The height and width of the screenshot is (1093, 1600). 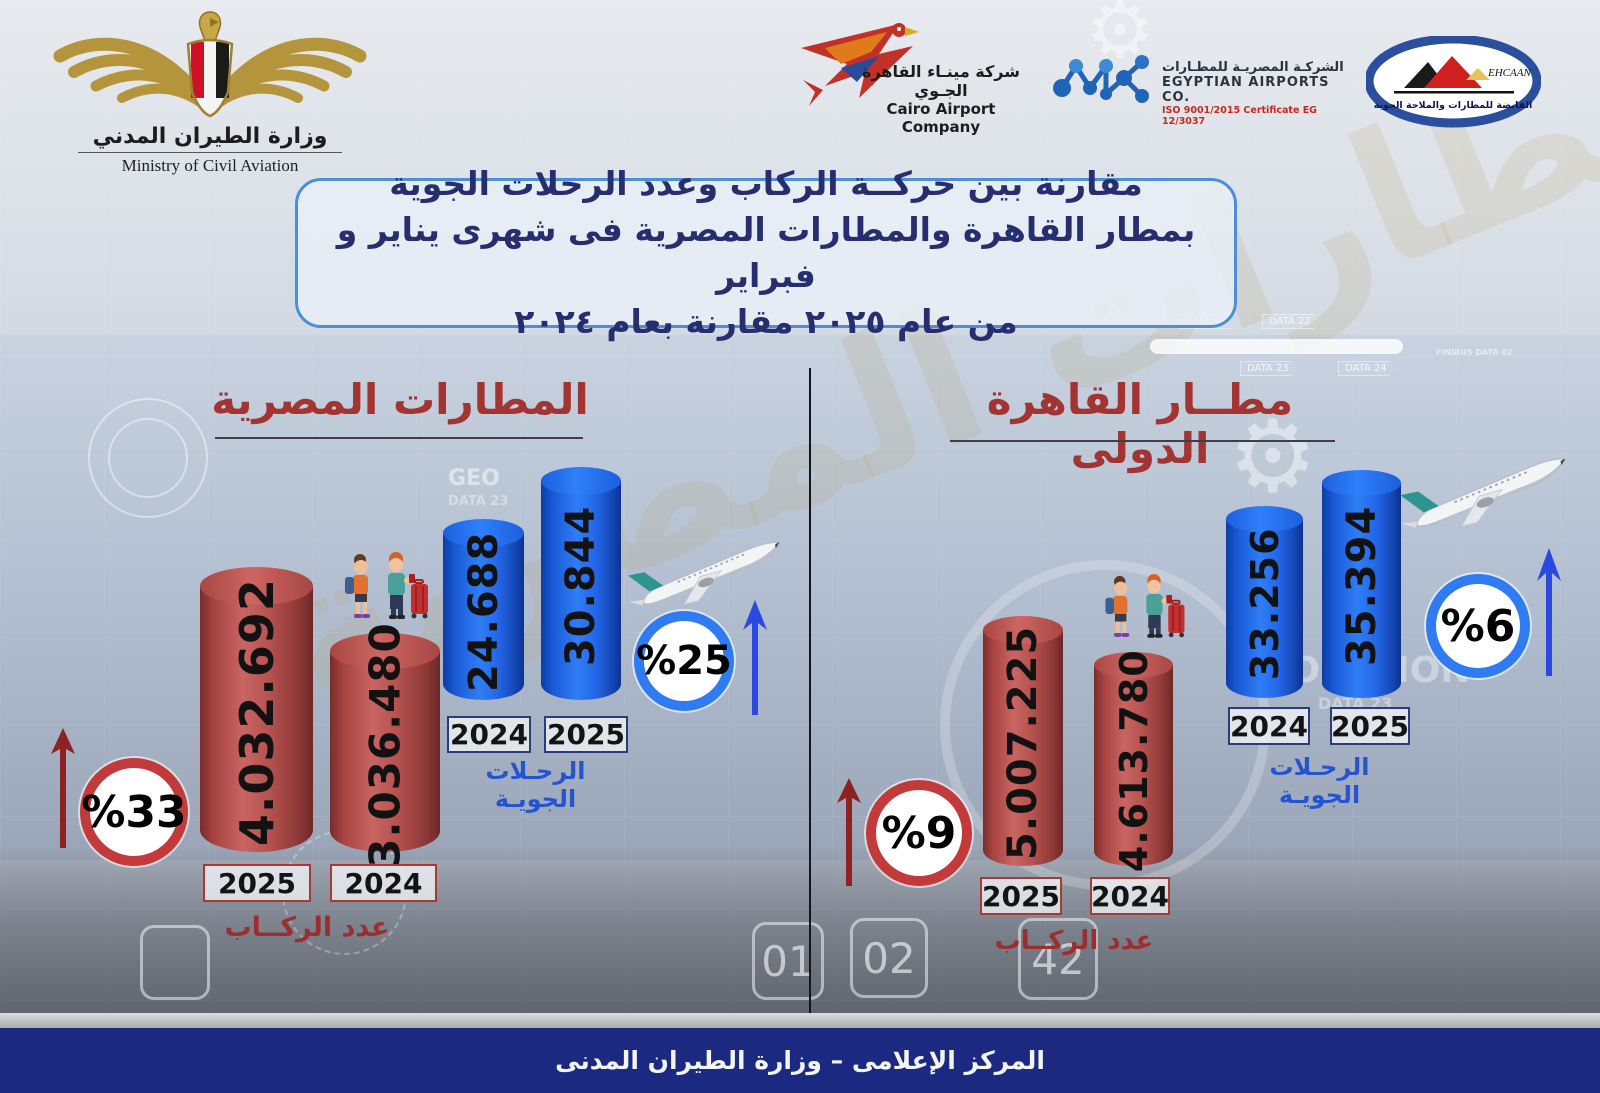 What do you see at coordinates (1478, 626) in the screenshot?
I see `flights-change-badge: %6` at bounding box center [1478, 626].